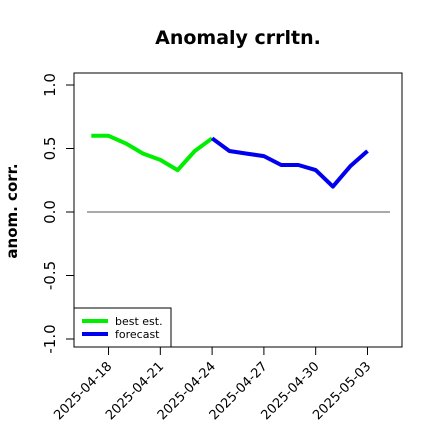 Image resolution: width=440 pixels, height=440 pixels. I want to click on series-line-forecast, so click(289, 162).